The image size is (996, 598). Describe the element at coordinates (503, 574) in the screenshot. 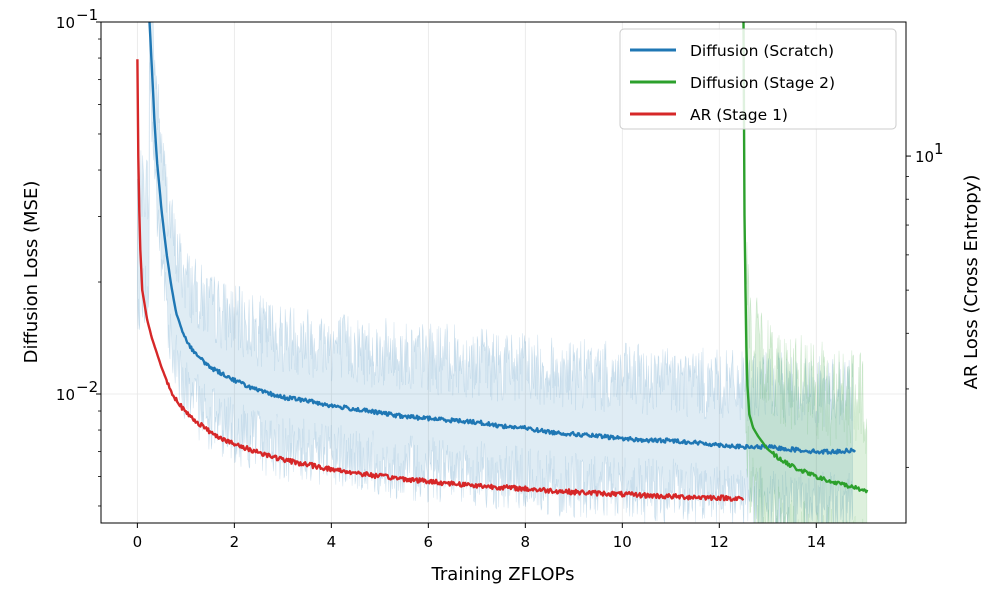

I see `x-axis-title: Training ZFLOPs` at that location.